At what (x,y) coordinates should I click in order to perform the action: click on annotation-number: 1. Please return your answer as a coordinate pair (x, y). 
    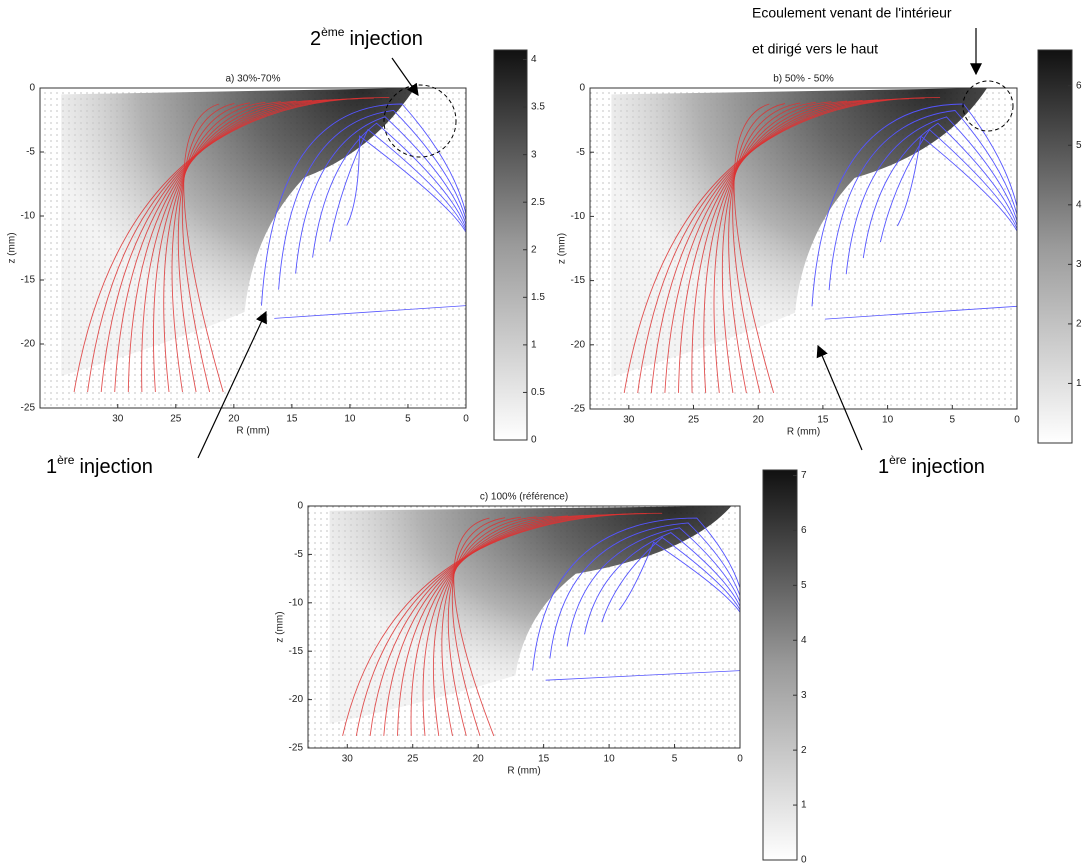
    Looking at the image, I should click on (51, 467).